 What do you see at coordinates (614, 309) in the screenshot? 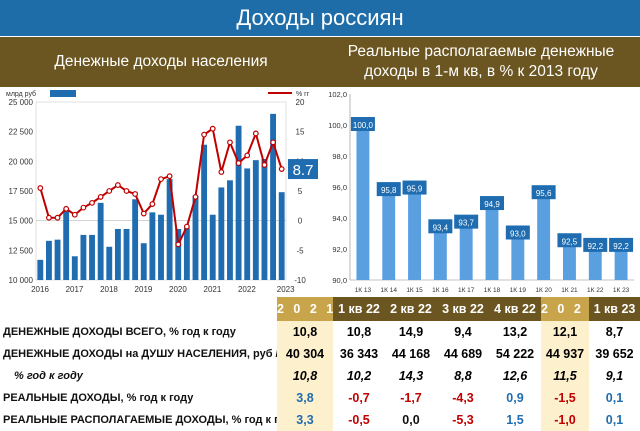
I see `table-header-cell: 1 кв 23` at bounding box center [614, 309].